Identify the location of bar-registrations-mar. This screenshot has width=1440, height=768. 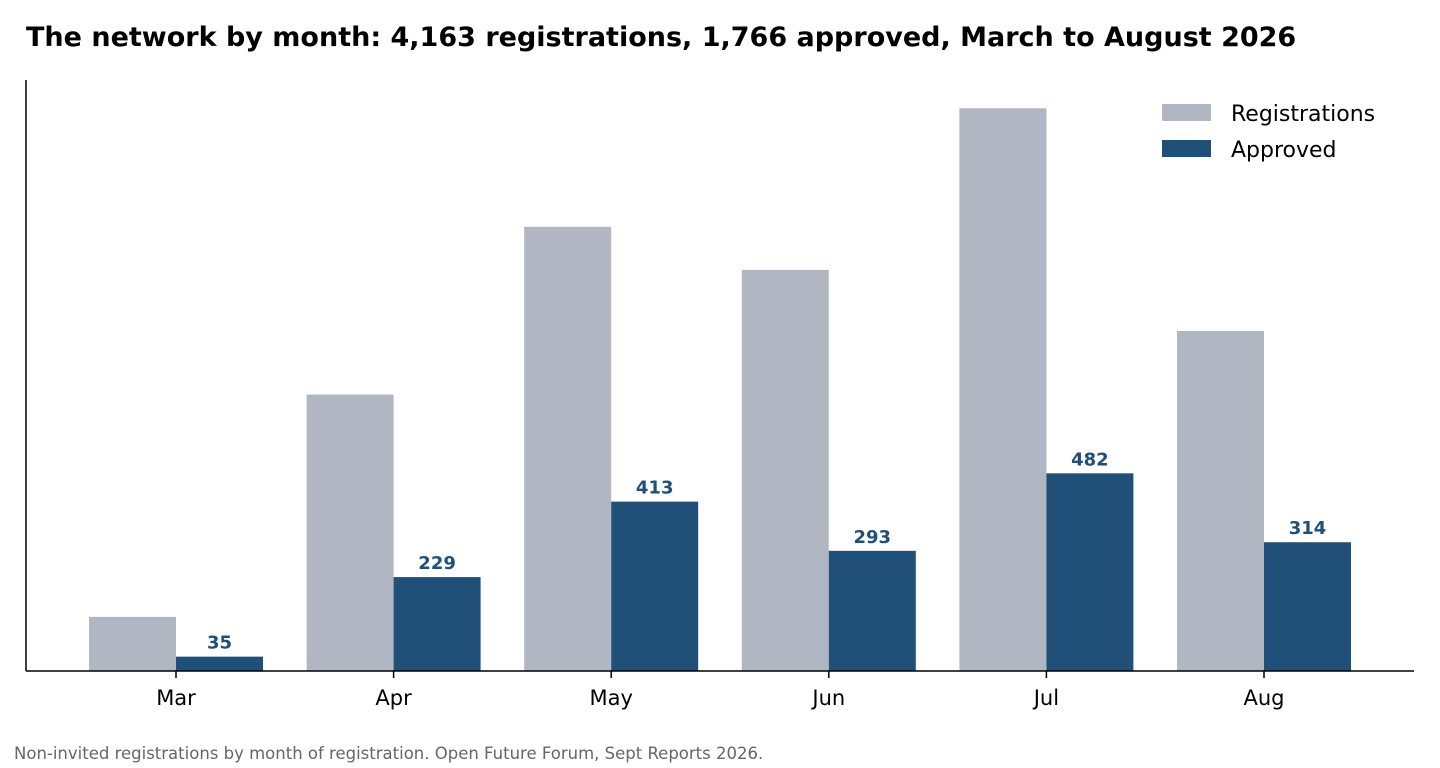
(132, 643).